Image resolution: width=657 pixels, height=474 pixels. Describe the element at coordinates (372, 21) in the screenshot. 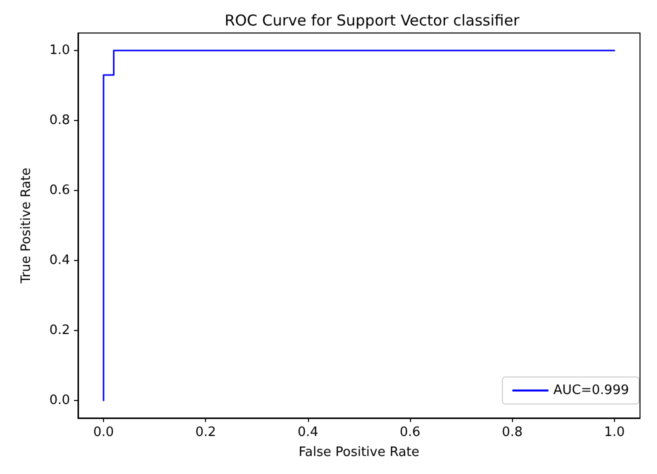

I see `chart-title: ROC Curve for Support Vector classifier` at that location.